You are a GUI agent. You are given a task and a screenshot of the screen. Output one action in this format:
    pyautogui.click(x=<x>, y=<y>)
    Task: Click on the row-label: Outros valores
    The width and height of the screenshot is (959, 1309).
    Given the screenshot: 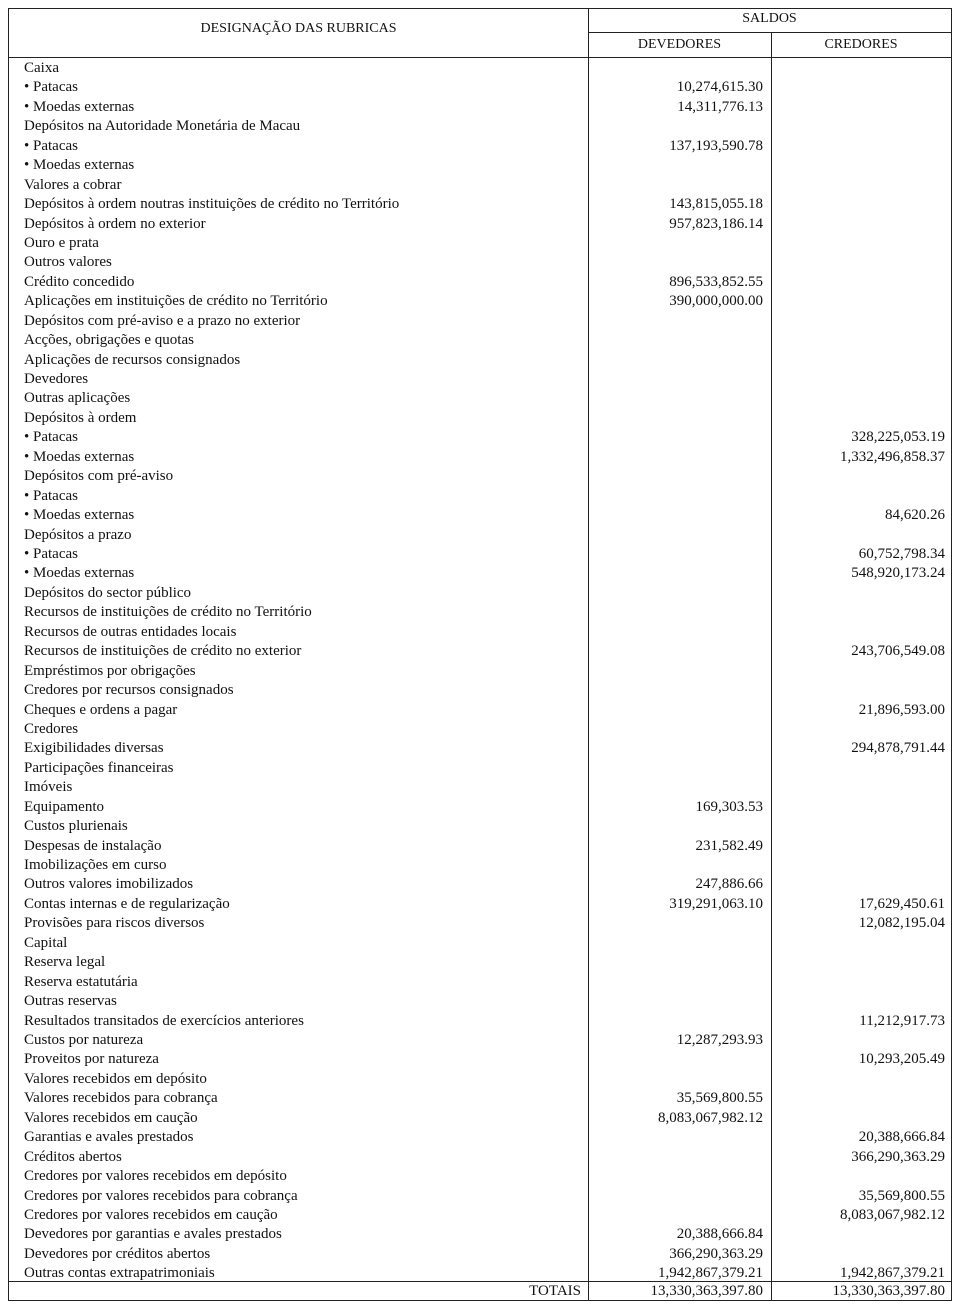 What is the action you would take?
    pyautogui.click(x=68, y=262)
    